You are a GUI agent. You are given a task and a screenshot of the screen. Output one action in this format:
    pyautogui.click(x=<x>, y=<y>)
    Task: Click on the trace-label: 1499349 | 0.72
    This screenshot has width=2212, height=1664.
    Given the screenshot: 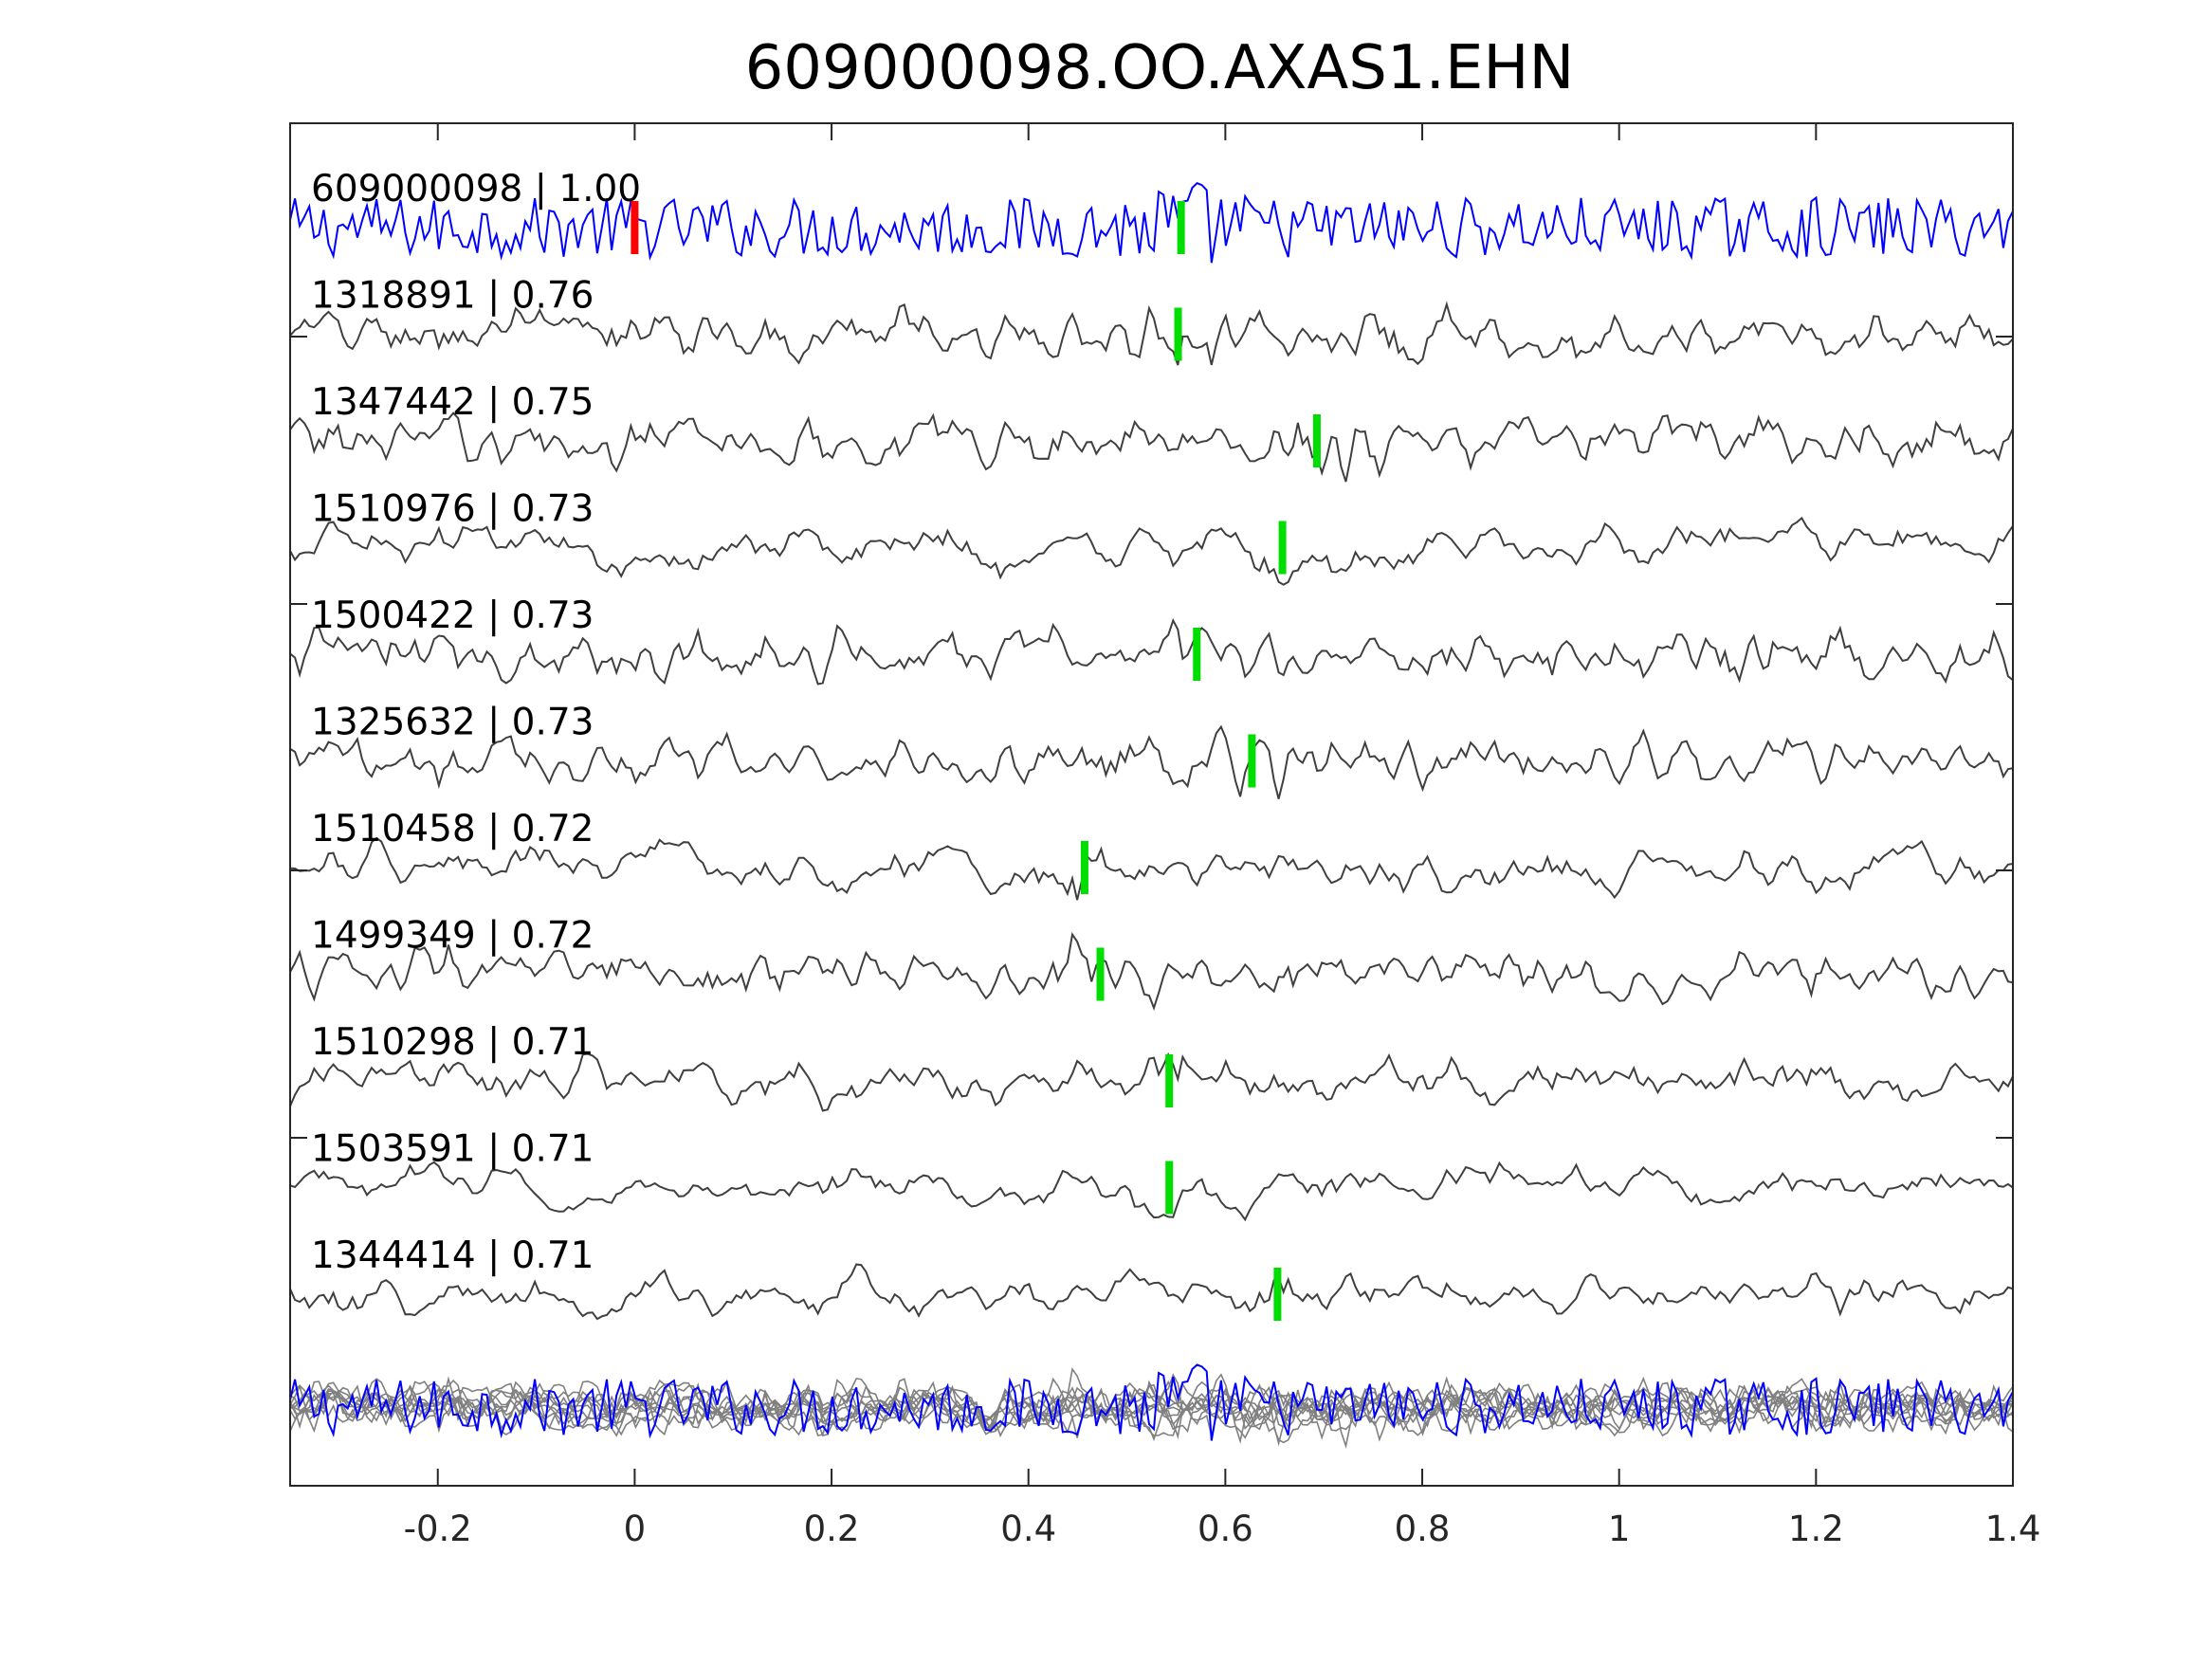 What is the action you would take?
    pyautogui.click(x=452, y=936)
    